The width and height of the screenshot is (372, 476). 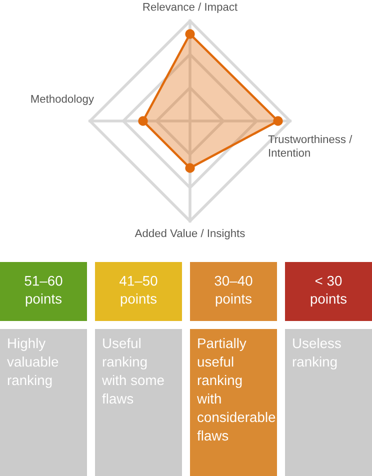 What do you see at coordinates (189, 234) in the screenshot?
I see `spoke-label: Added Value / Insights` at bounding box center [189, 234].